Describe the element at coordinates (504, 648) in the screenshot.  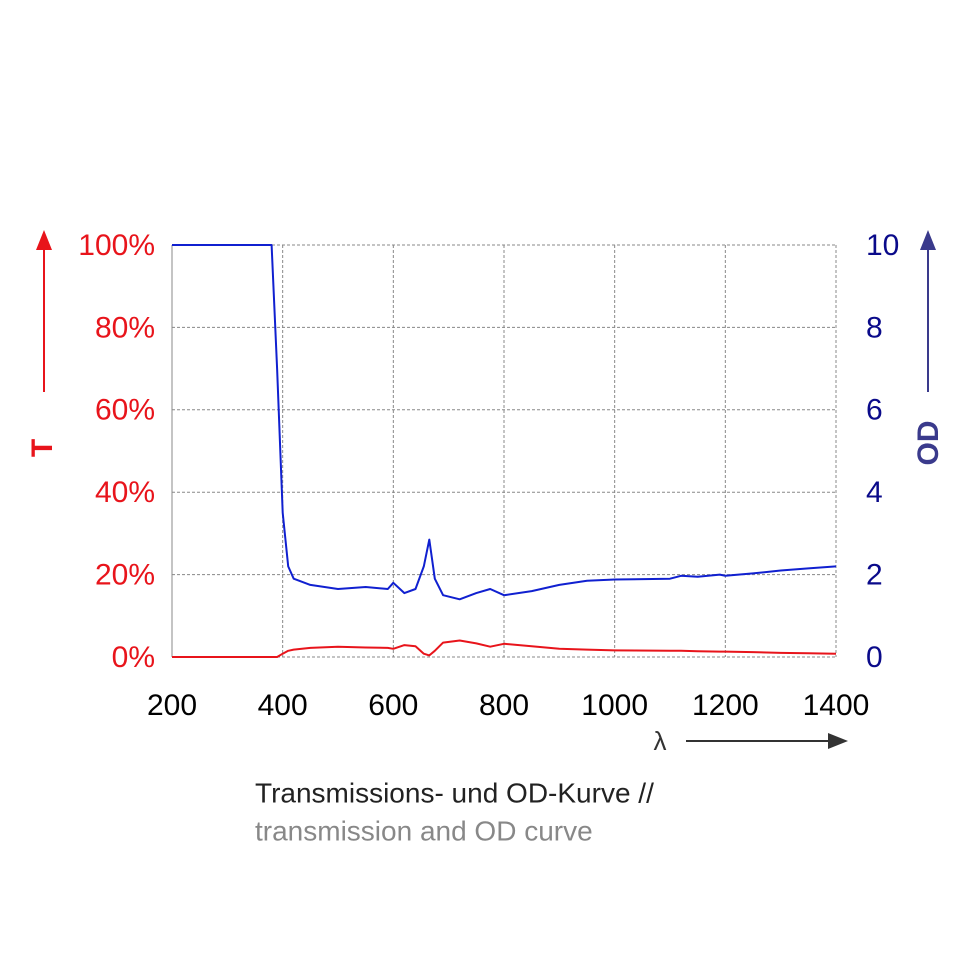
I see `series-line` at that location.